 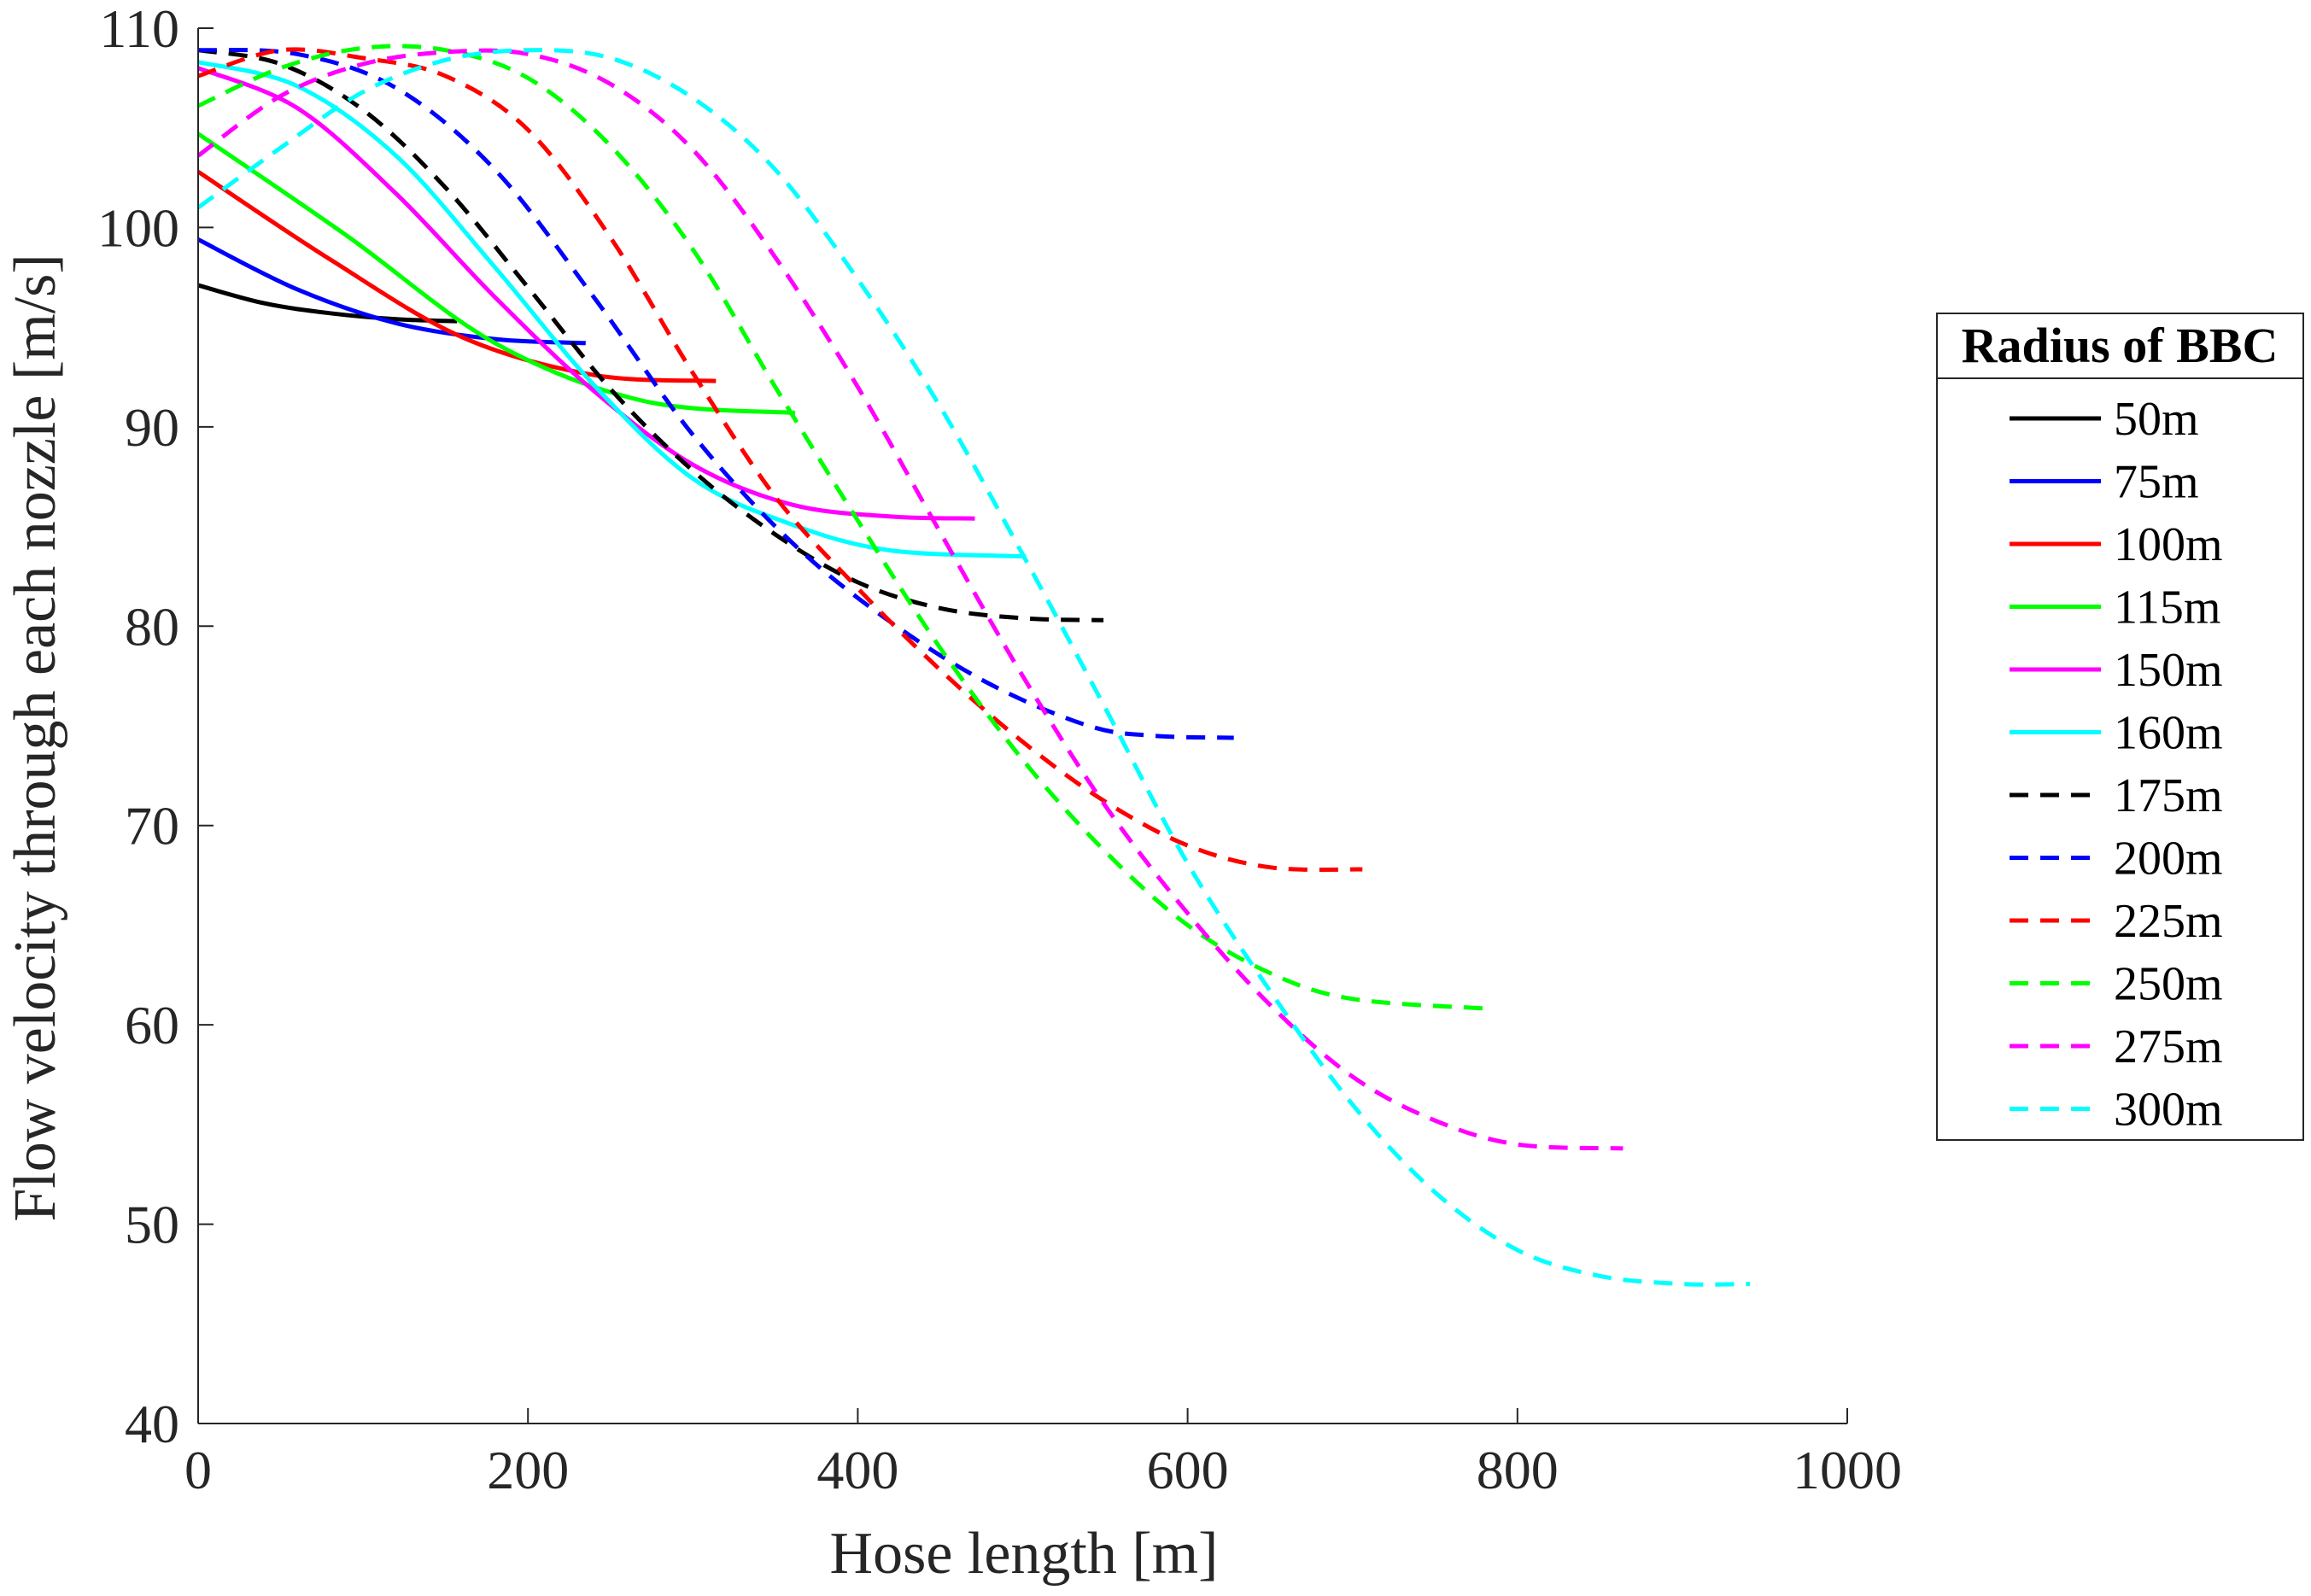 What do you see at coordinates (2168, 921) in the screenshot?
I see `legend-label-225m: 225m` at bounding box center [2168, 921].